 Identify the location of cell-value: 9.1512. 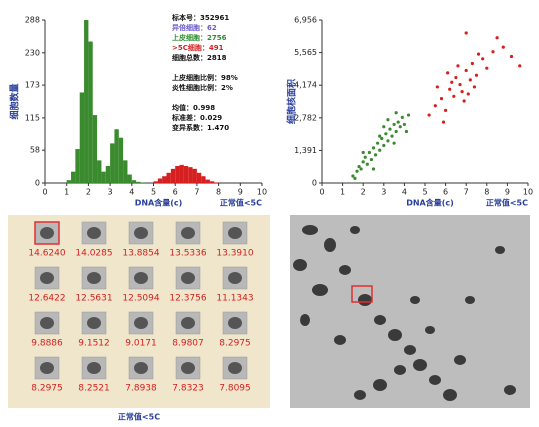
(94, 344).